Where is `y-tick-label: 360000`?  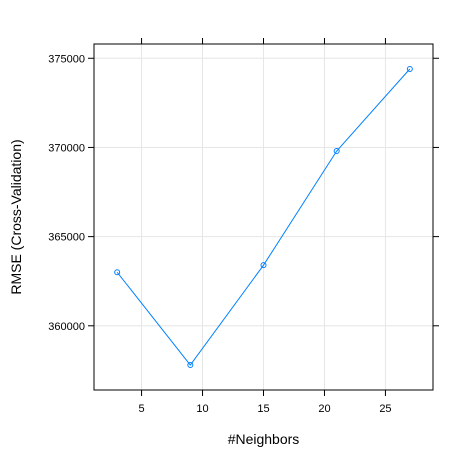
y-tick-label: 360000 is located at coordinates (66, 327).